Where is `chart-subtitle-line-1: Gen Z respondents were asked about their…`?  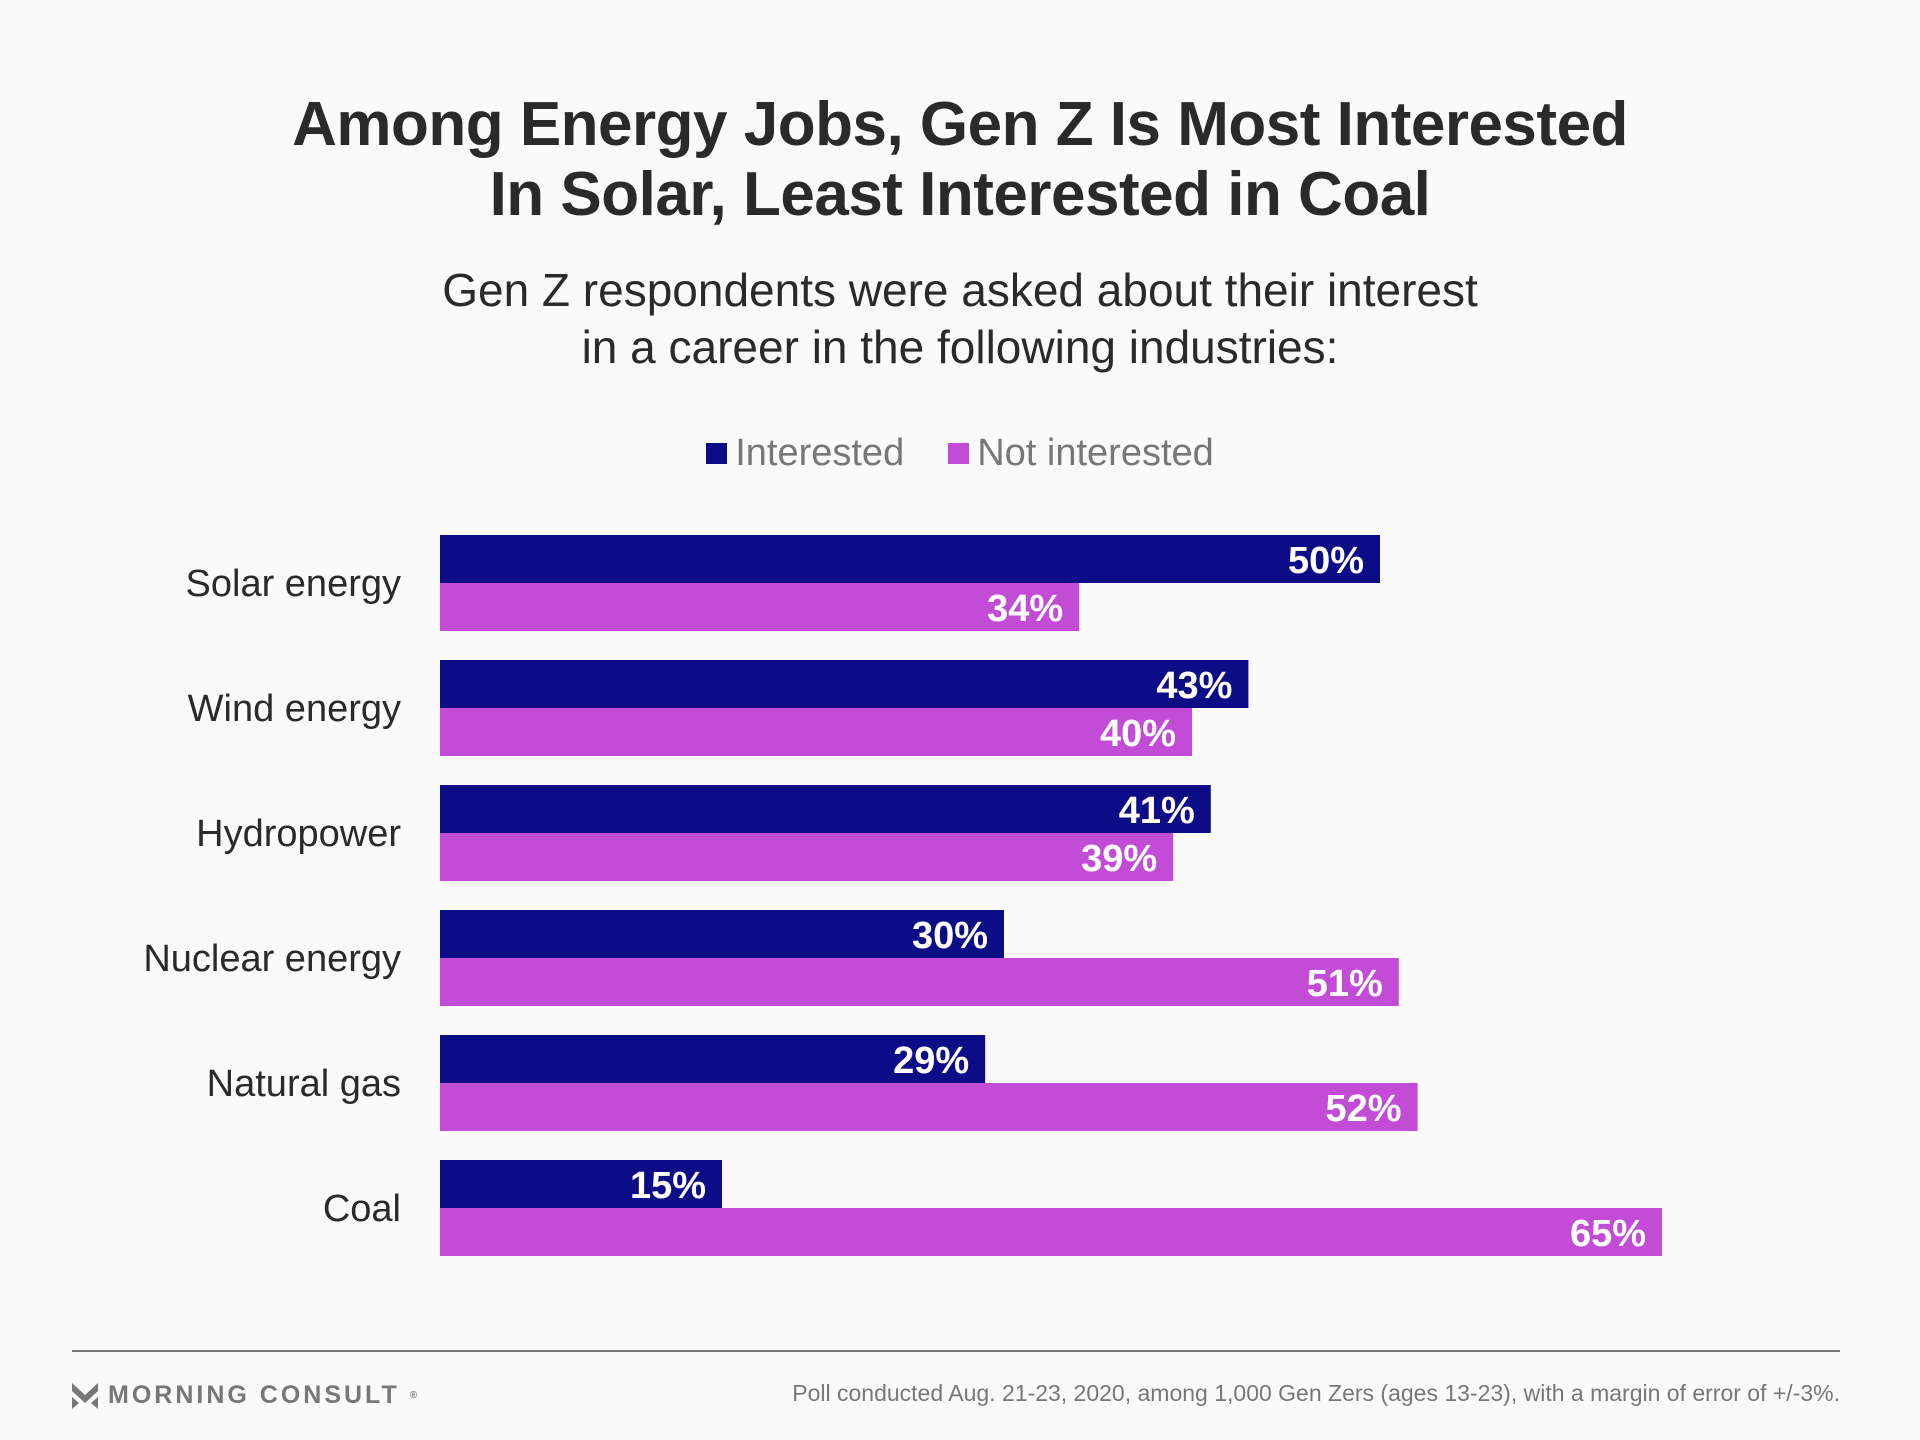 chart-subtitle-line-1: Gen Z respondents were asked about their… is located at coordinates (960, 290).